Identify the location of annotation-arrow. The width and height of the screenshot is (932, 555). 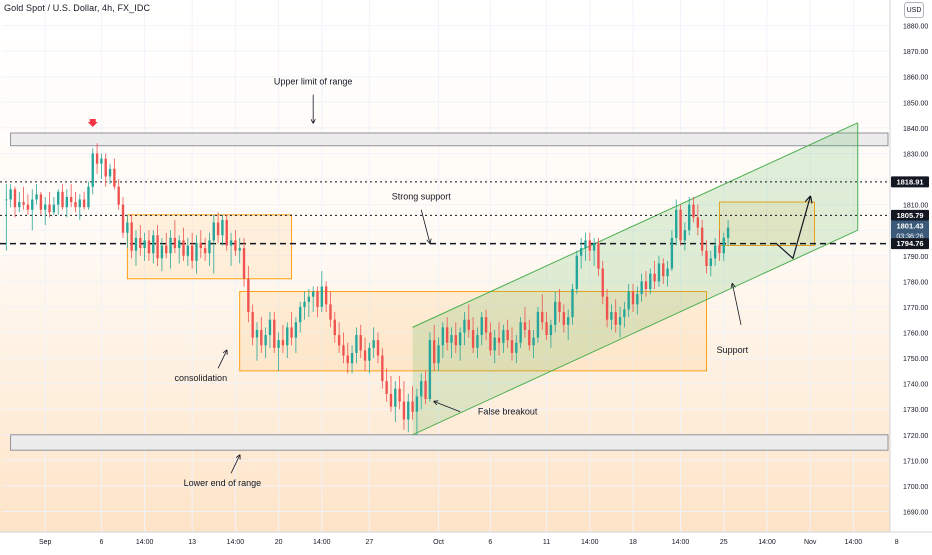
(447, 407).